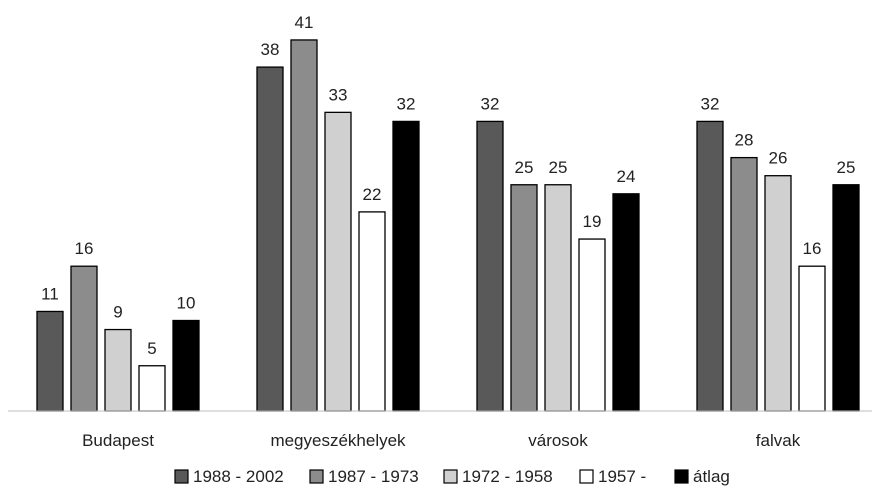 The image size is (879, 495). Describe the element at coordinates (270, 49) in the screenshot. I see `data-label-megyeszékhelyek-1988-2002: 38` at that location.